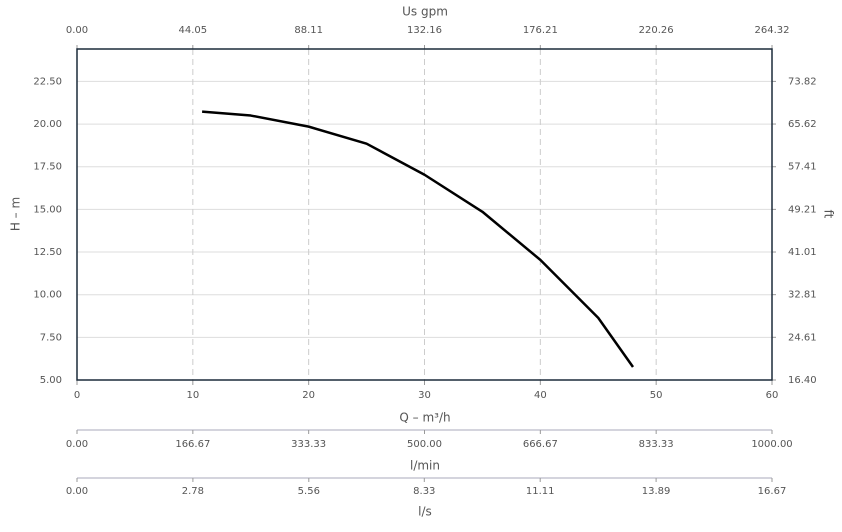 Image resolution: width=842 pixels, height=532 pixels. Describe the element at coordinates (656, 395) in the screenshot. I see `x-tick-label: 50` at that location.